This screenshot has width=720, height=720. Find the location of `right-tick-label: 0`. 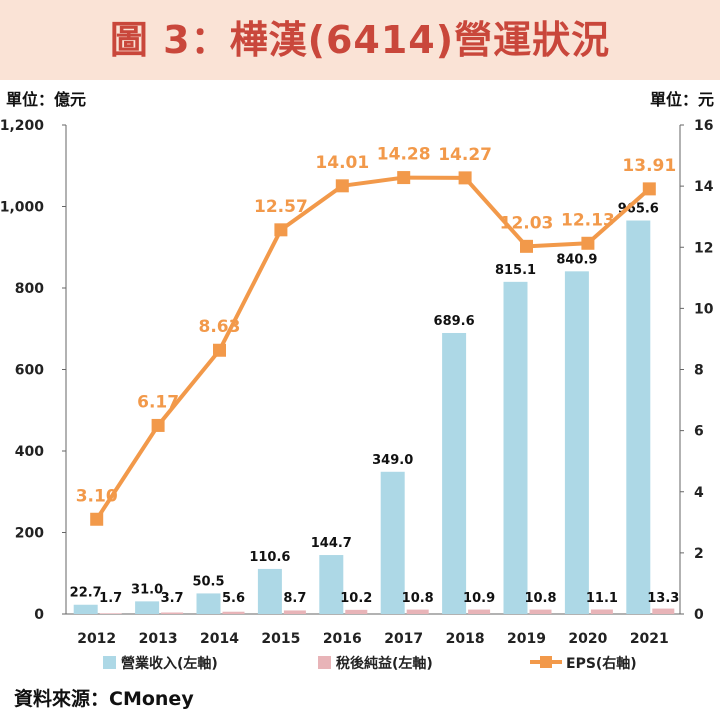

right-tick-label: 0 is located at coordinates (699, 615).